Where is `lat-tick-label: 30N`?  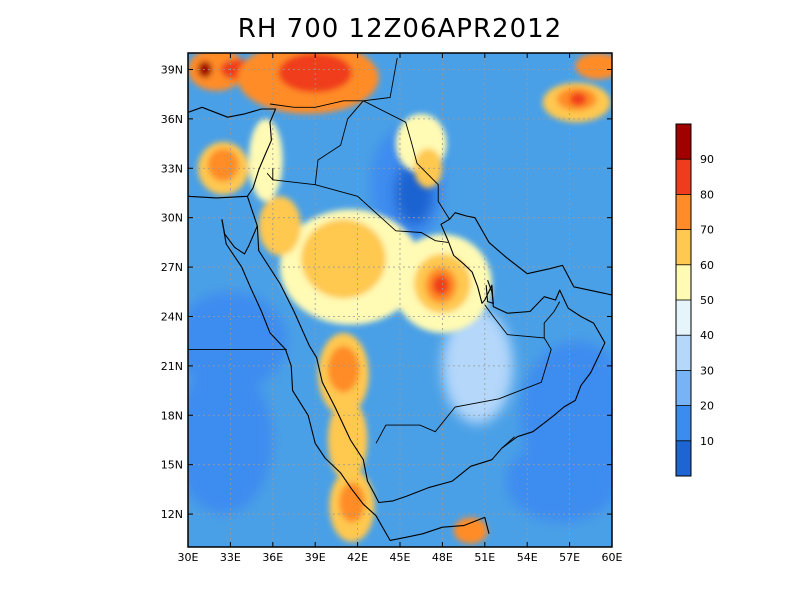
lat-tick-label: 30N is located at coordinates (172, 218).